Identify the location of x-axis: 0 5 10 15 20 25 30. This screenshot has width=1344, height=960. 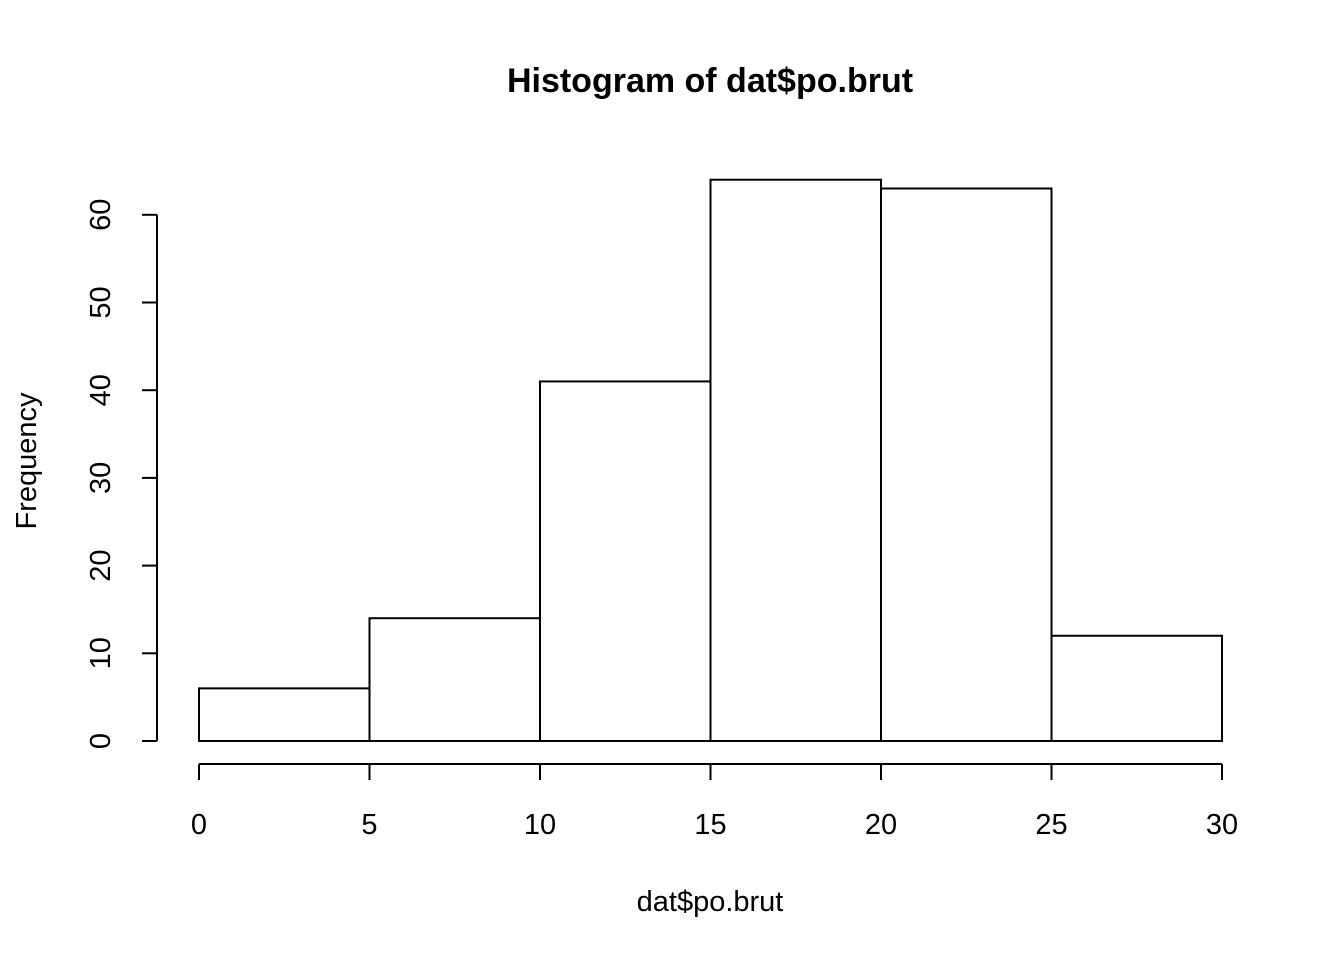
(714, 802).